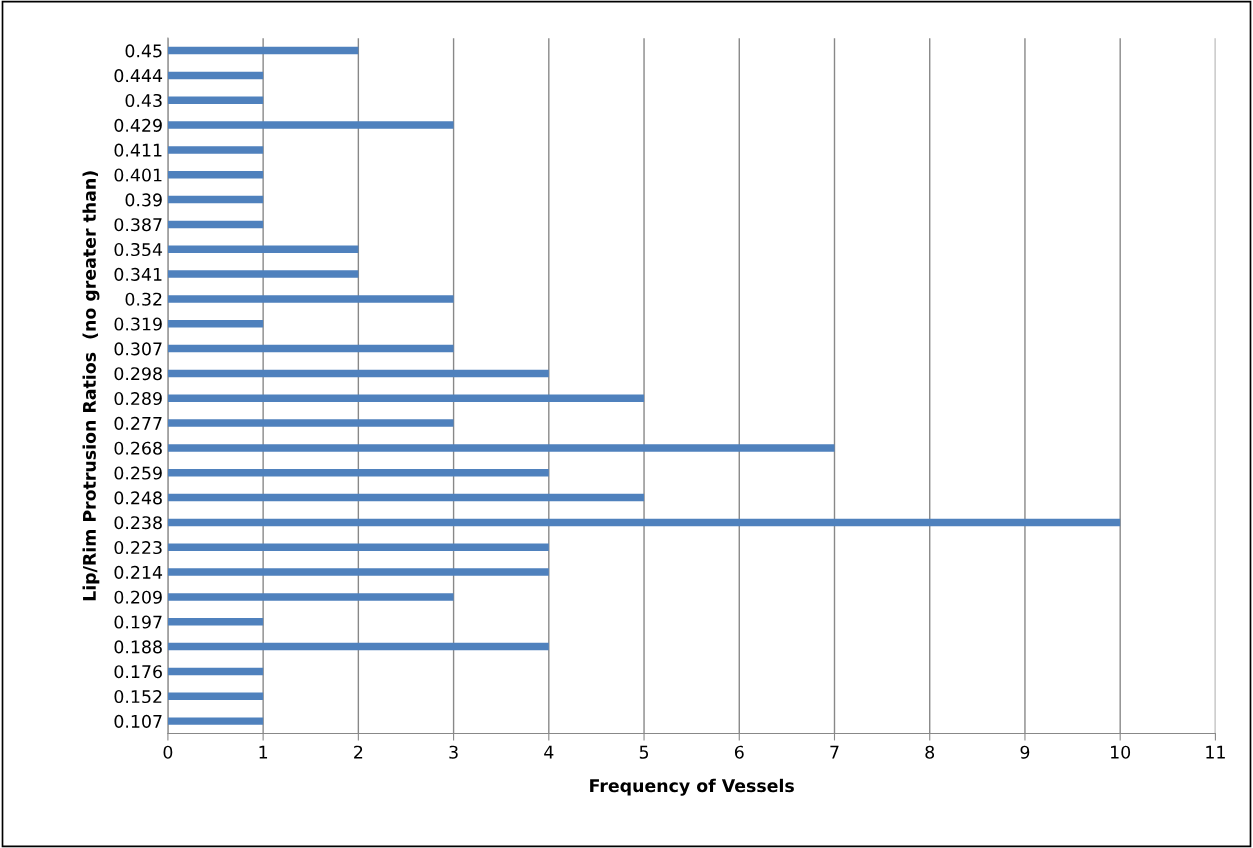 The width and height of the screenshot is (1253, 848). I want to click on y-tick-label: 0.444, so click(138, 76).